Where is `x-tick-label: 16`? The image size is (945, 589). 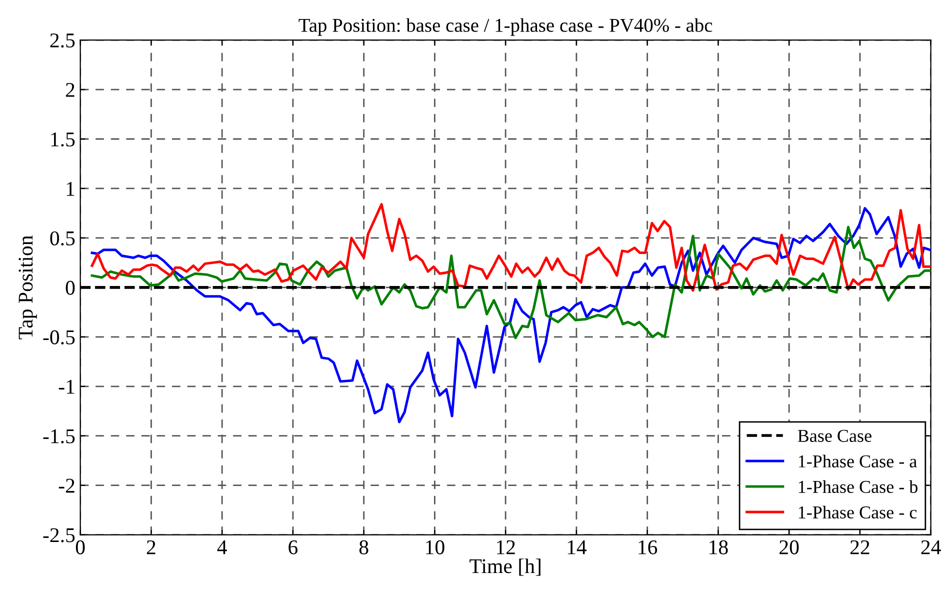
x-tick-label: 16 is located at coordinates (648, 547).